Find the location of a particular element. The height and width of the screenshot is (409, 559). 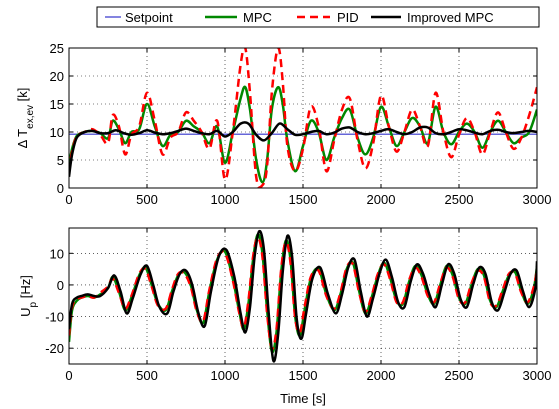

bottom-plot-x-axis-label: Time [s] is located at coordinates (303, 398).